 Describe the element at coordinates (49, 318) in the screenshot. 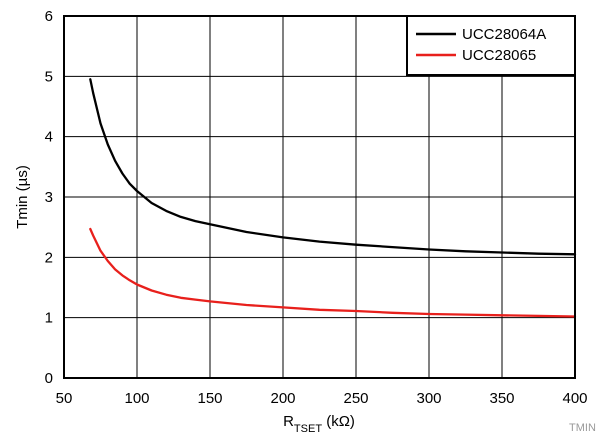

I see `y-tick-label: 1` at that location.